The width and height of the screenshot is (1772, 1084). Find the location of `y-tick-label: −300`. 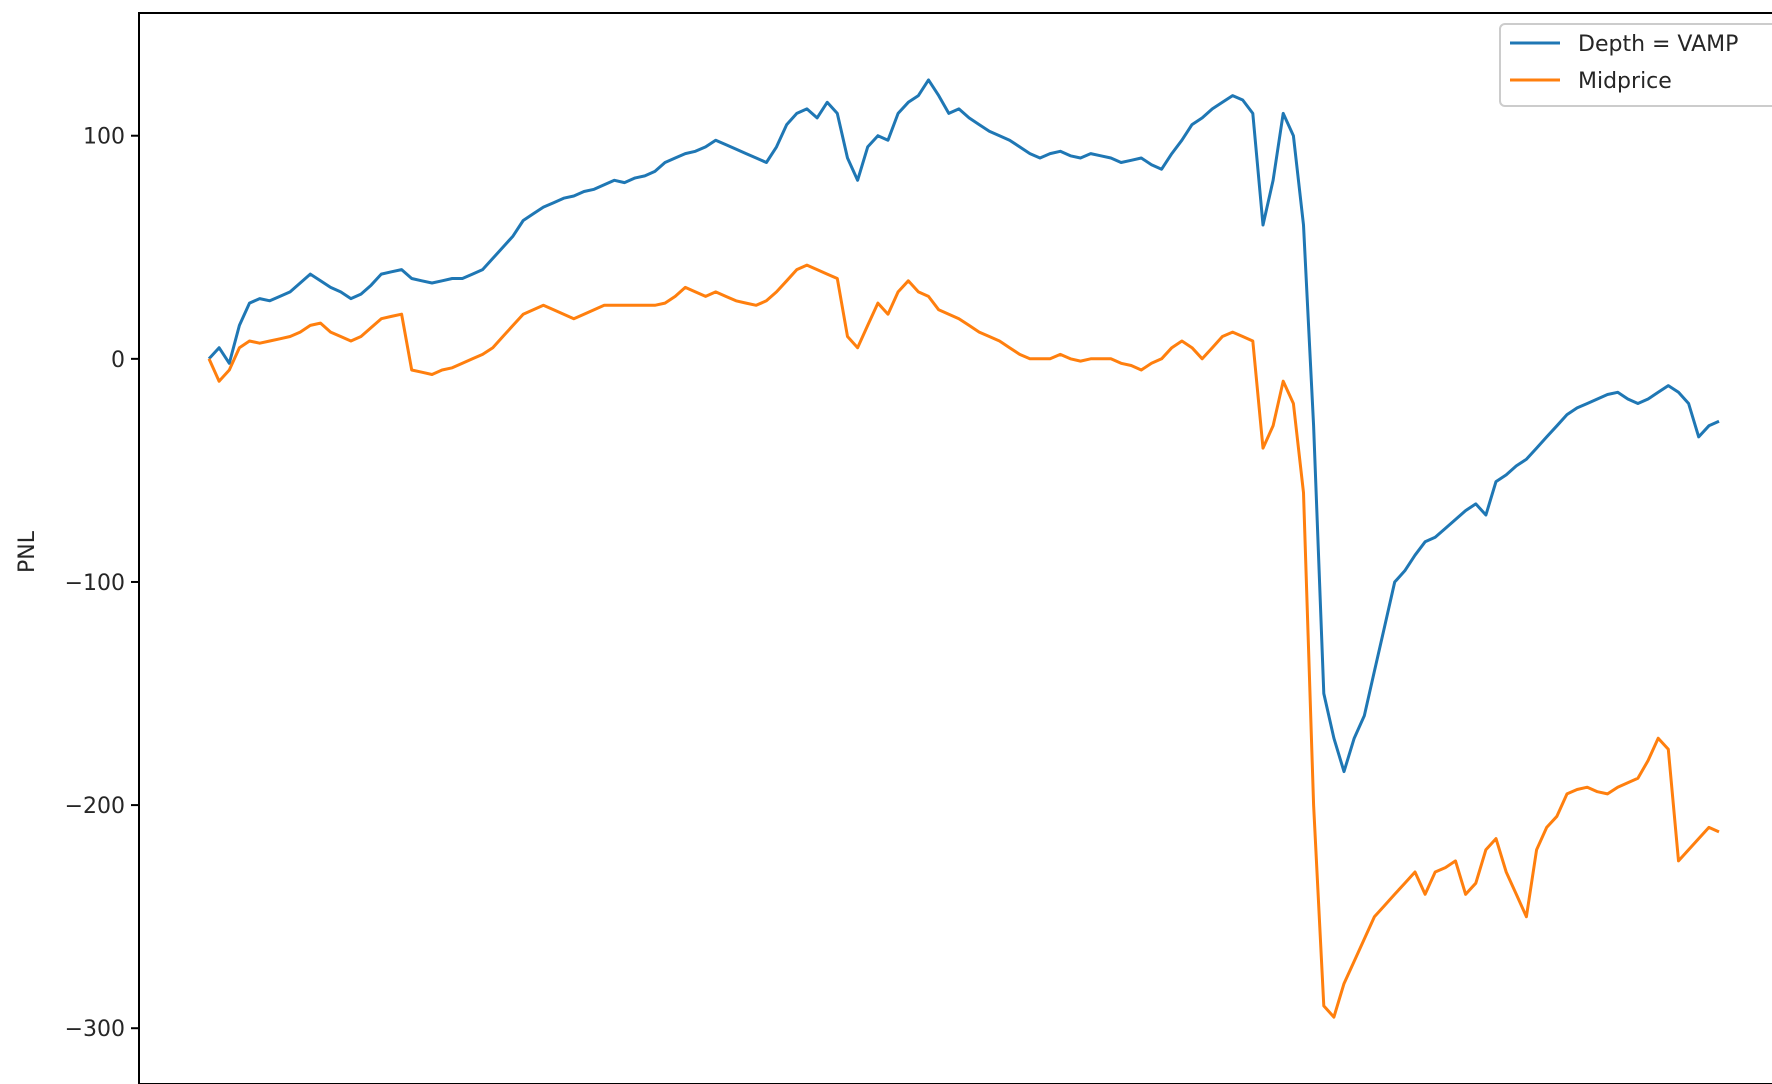

y-tick-label: −300 is located at coordinates (95, 1029).